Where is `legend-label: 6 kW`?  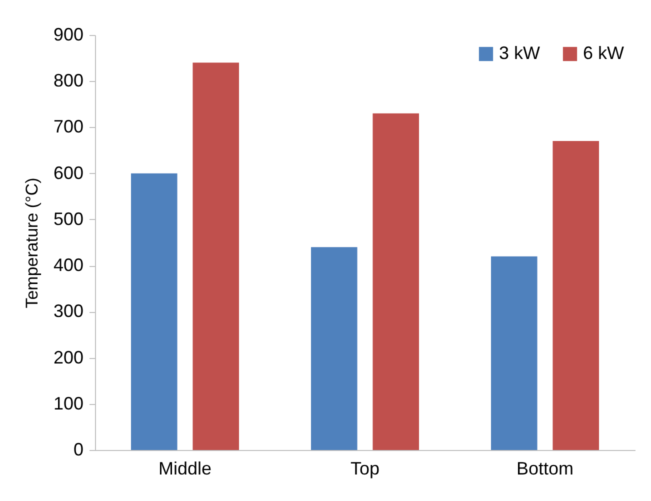 legend-label: 6 kW is located at coordinates (603, 53).